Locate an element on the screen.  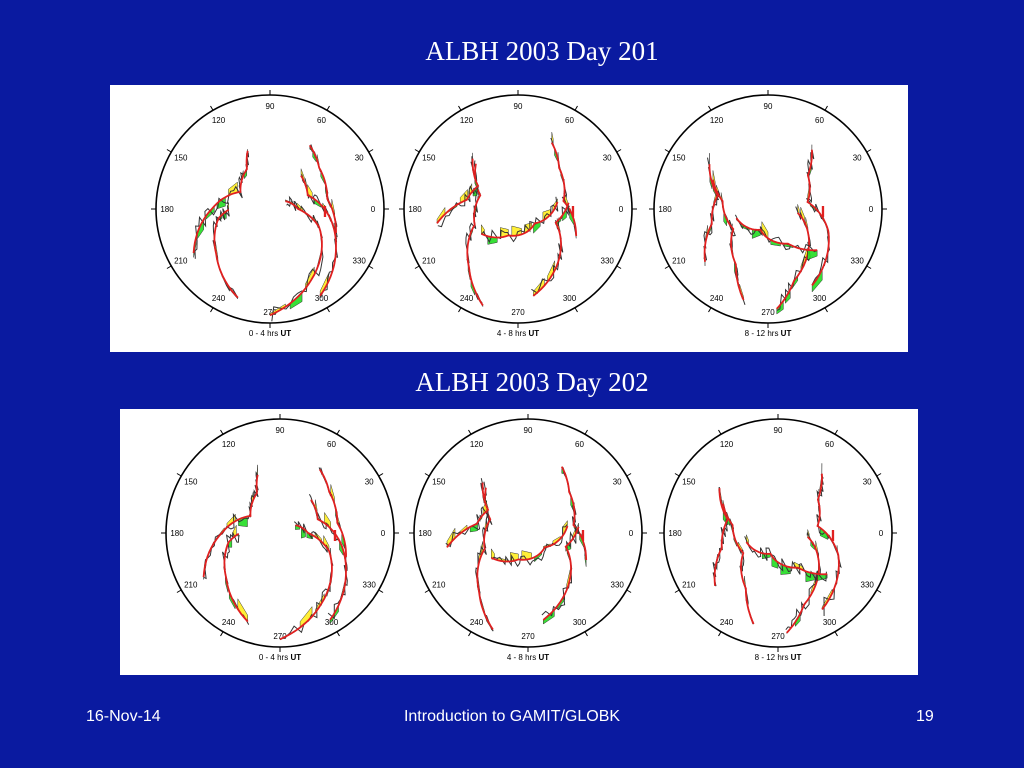
time-window-caption: 4 - 8 hrs UT is located at coordinates (528, 657).